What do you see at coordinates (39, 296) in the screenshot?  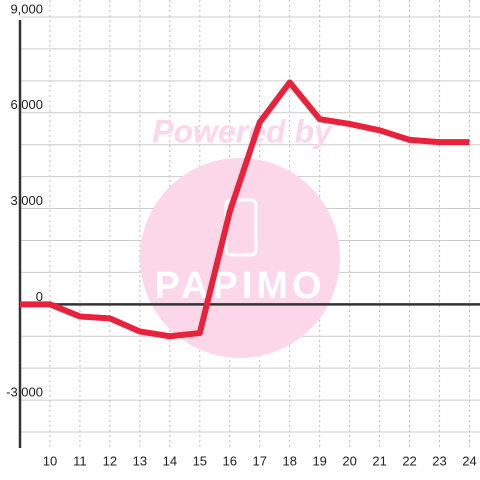 I see `y-tick-label: 0` at bounding box center [39, 296].